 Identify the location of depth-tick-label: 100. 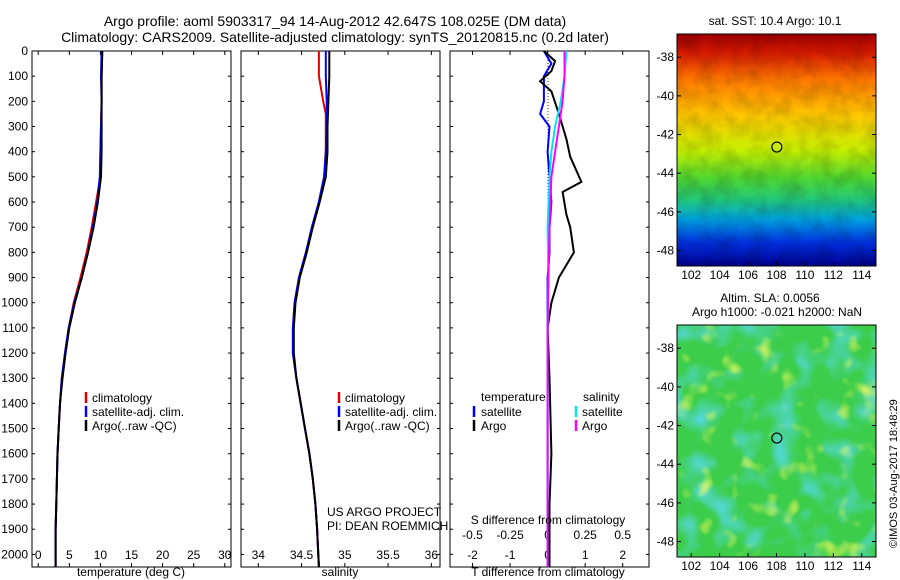
(18, 76).